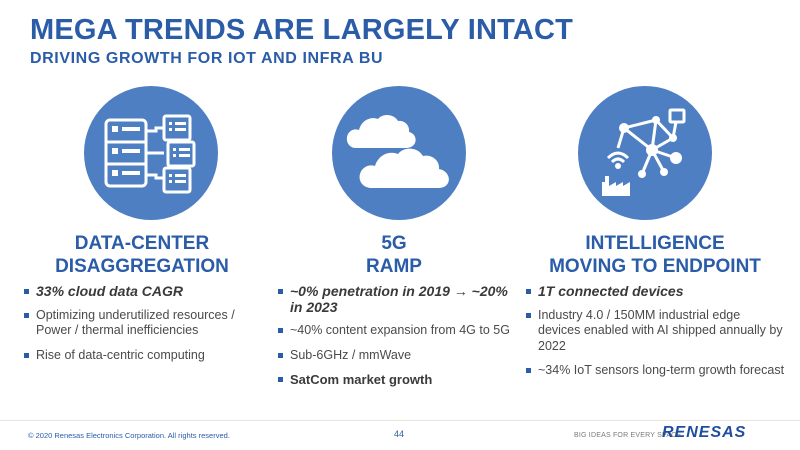  I want to click on bullet-item: ~0% penetration in 2019 → ~20% in 2023, so click(394, 299).